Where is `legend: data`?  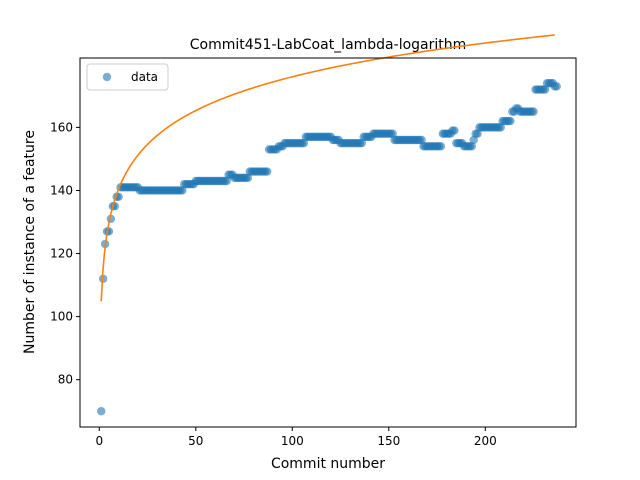
legend: data is located at coordinates (127, 77).